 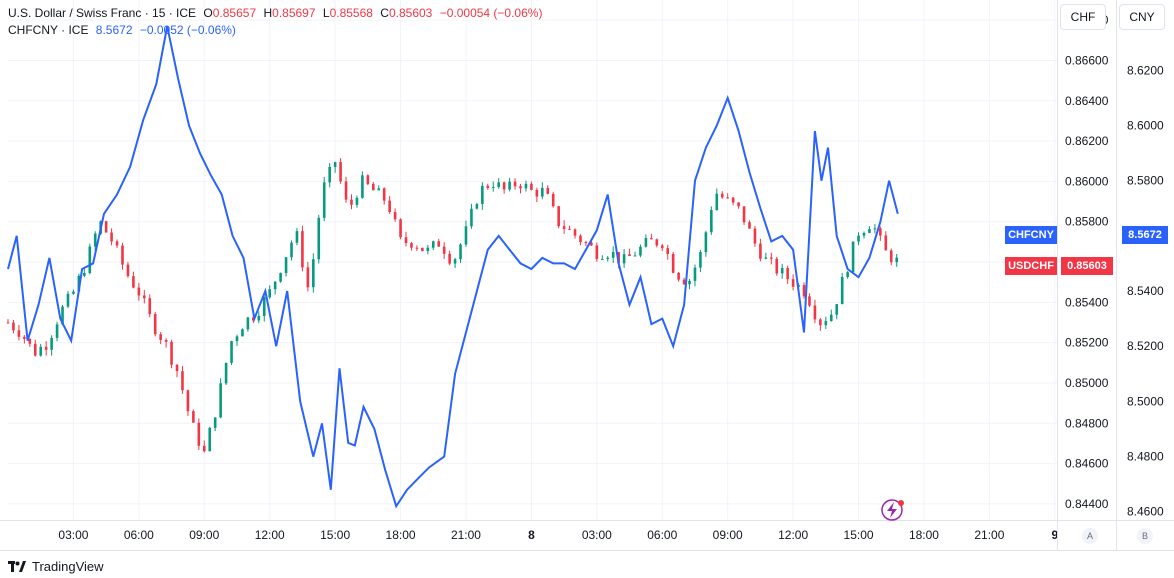 I want to click on time-tick-label: 12:00, so click(x=793, y=535).